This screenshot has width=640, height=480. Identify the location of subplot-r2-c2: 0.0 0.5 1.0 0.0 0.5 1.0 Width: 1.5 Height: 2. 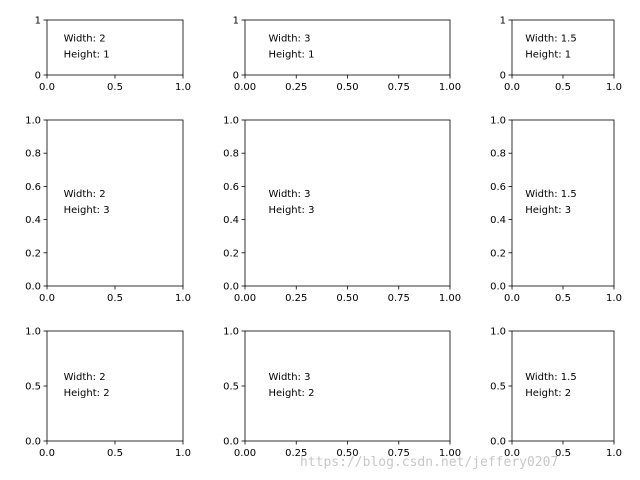
(556, 393).